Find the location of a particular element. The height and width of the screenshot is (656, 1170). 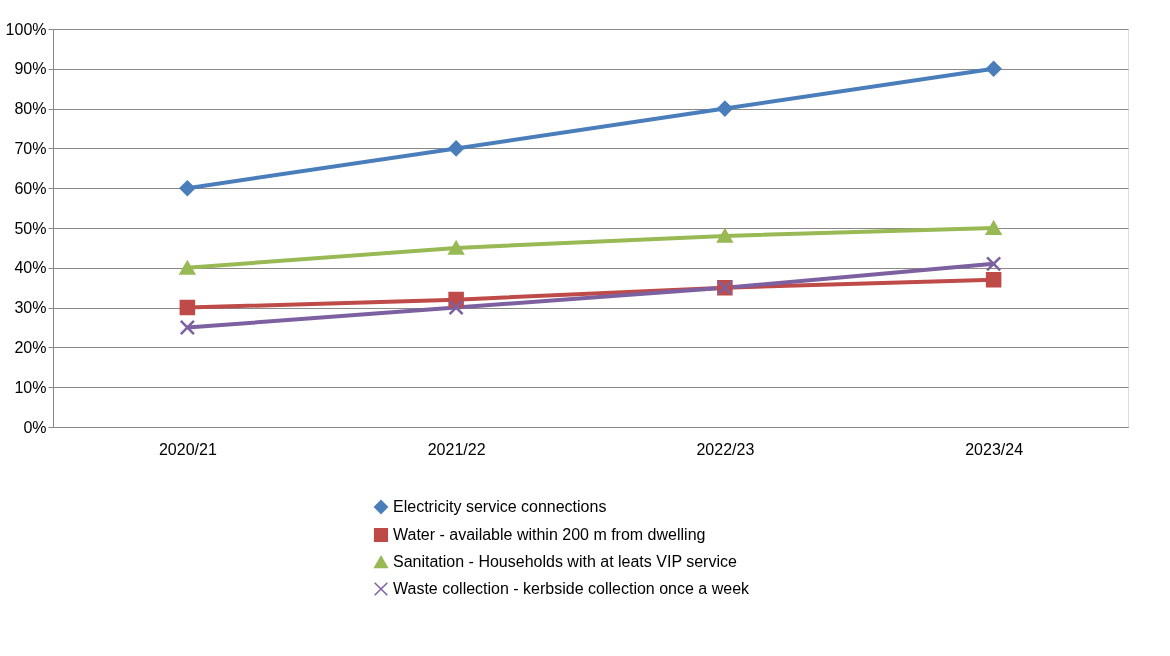

legend-label: Waste collection - kerbside collection once a week is located at coordinates (572, 588).